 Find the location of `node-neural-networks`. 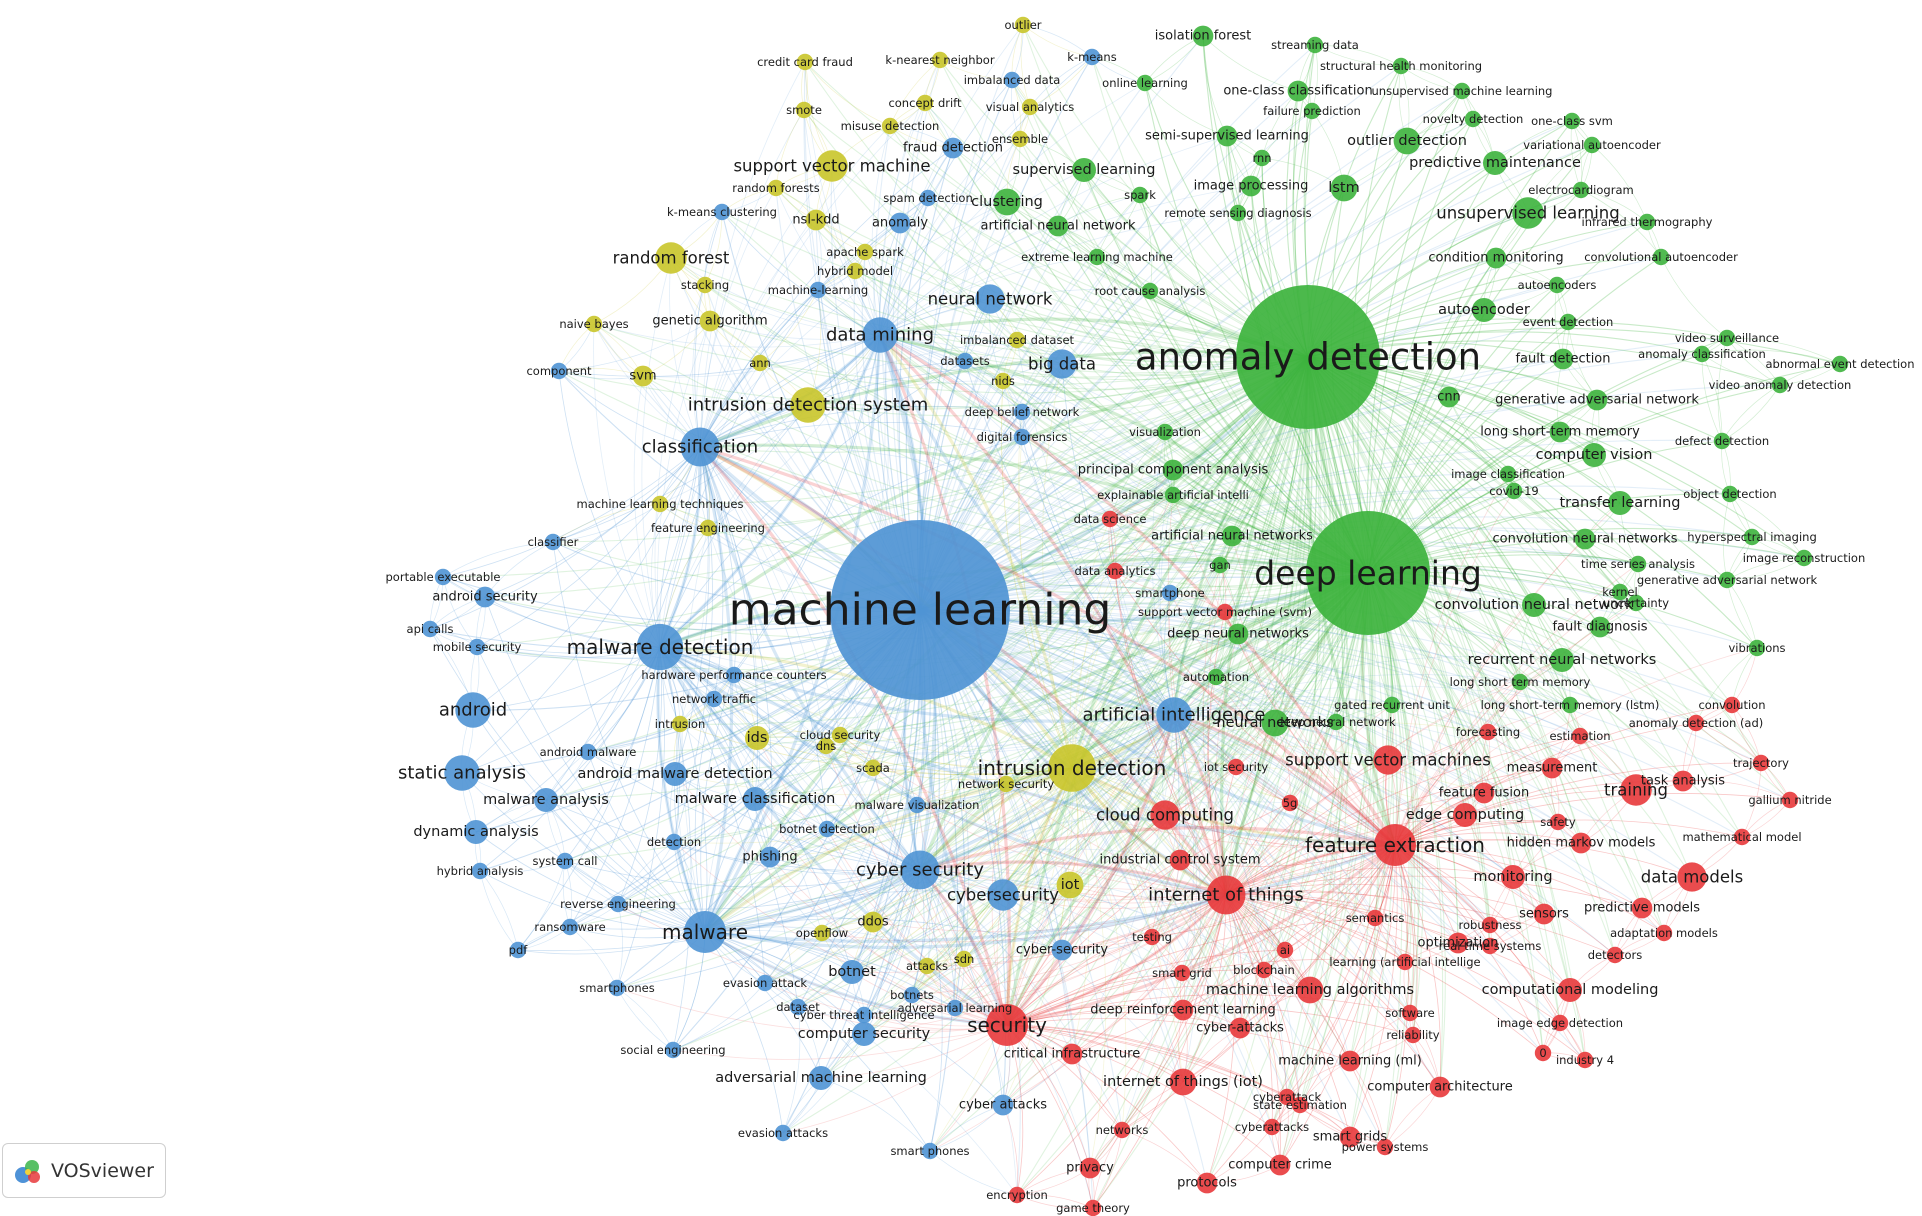

node-neural-networks is located at coordinates (1275, 723).